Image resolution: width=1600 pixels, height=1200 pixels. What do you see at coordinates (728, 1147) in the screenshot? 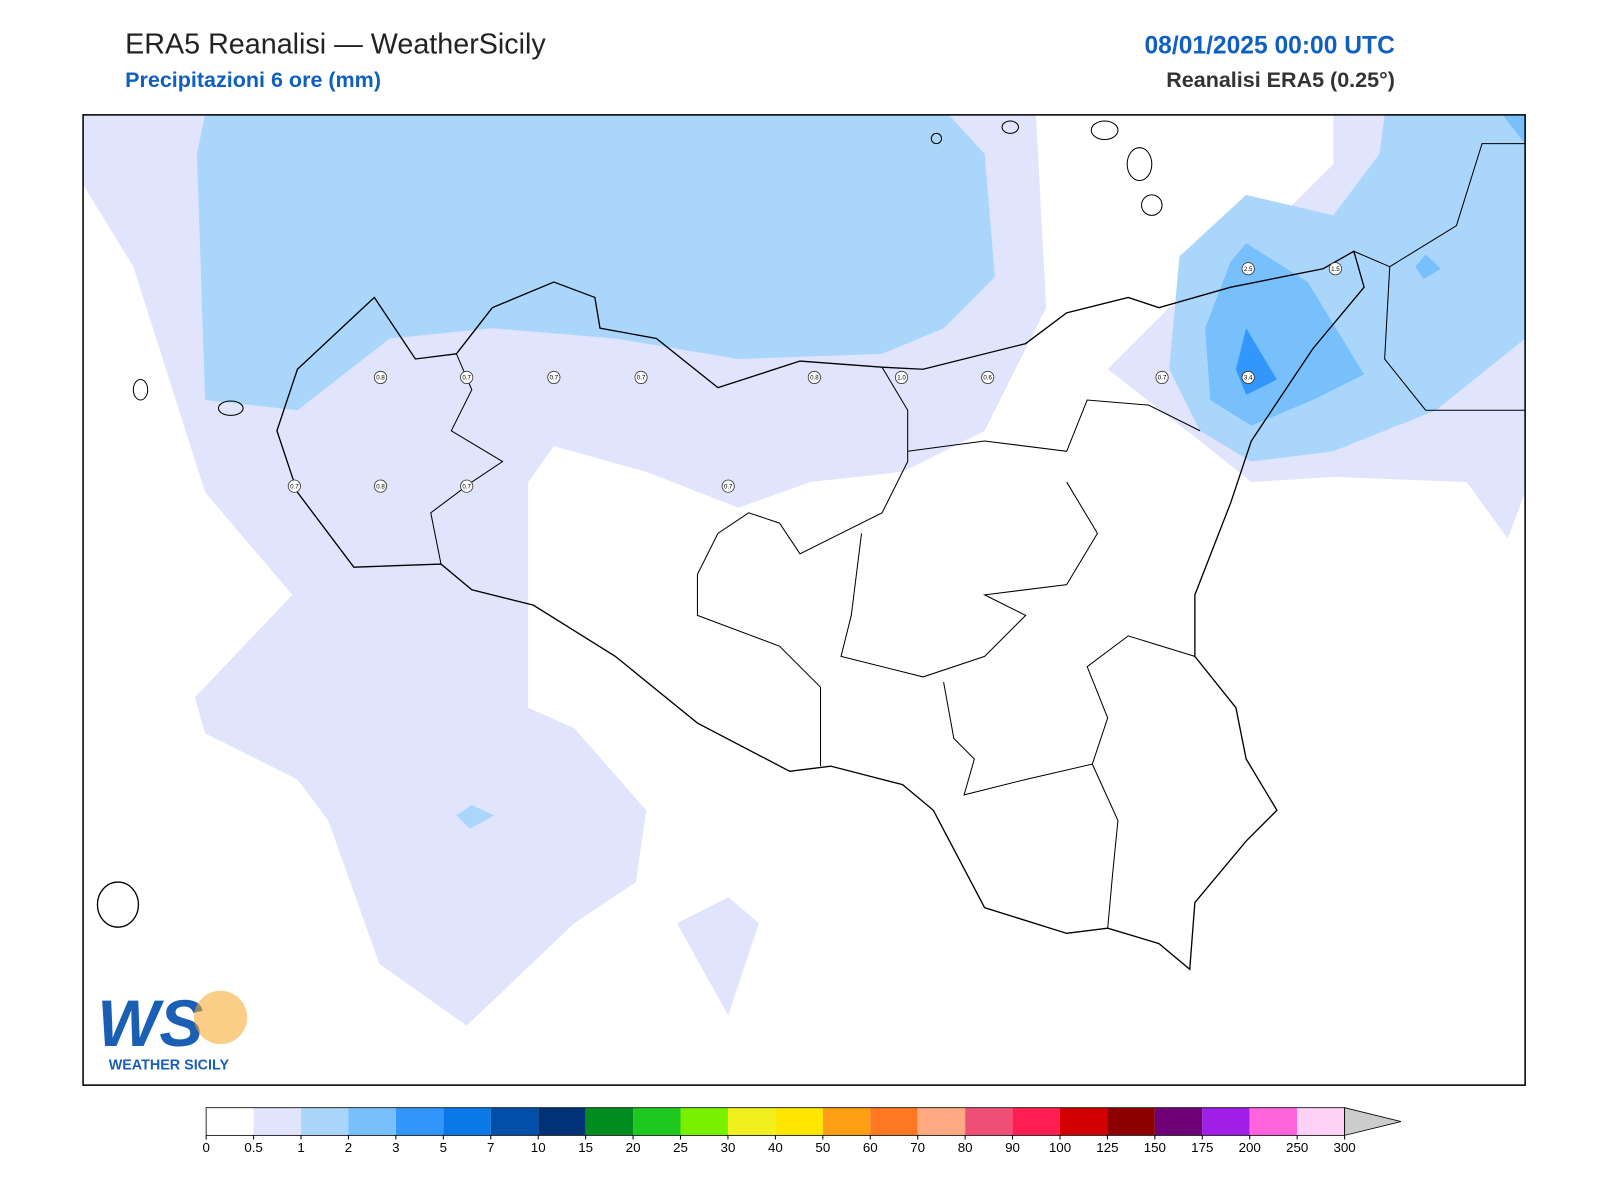
I see `colorbar-tick-label: 30` at bounding box center [728, 1147].